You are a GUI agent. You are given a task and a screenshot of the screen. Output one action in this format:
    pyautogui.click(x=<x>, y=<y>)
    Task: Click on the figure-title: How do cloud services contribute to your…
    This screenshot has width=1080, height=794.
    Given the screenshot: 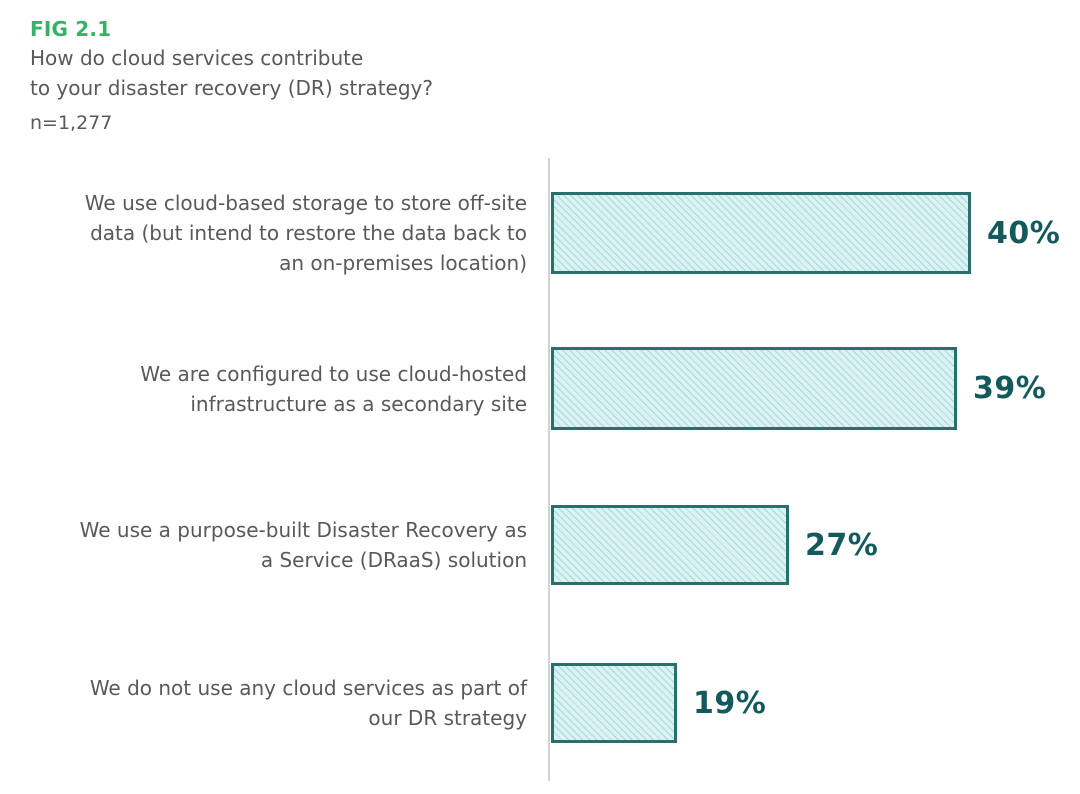 What is the action you would take?
    pyautogui.click(x=232, y=73)
    